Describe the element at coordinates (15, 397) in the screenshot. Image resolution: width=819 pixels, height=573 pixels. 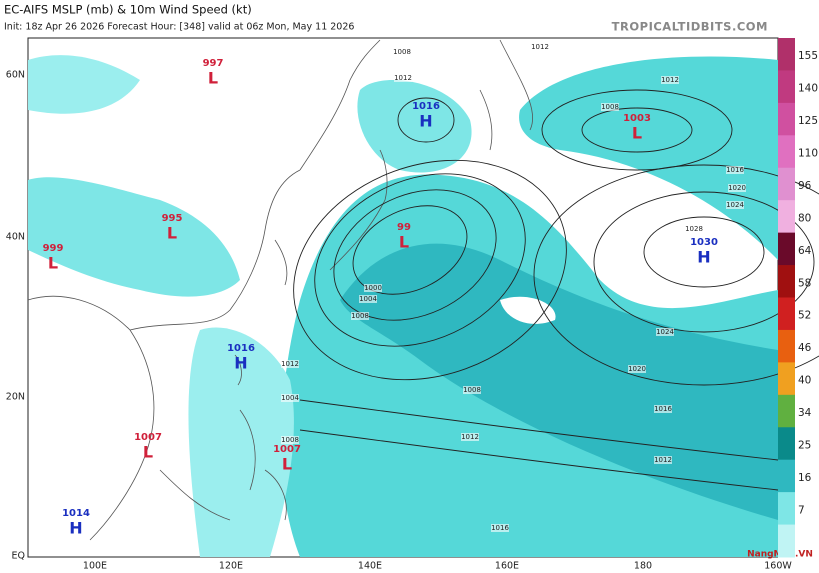
I see `lat-label: 20N` at that location.